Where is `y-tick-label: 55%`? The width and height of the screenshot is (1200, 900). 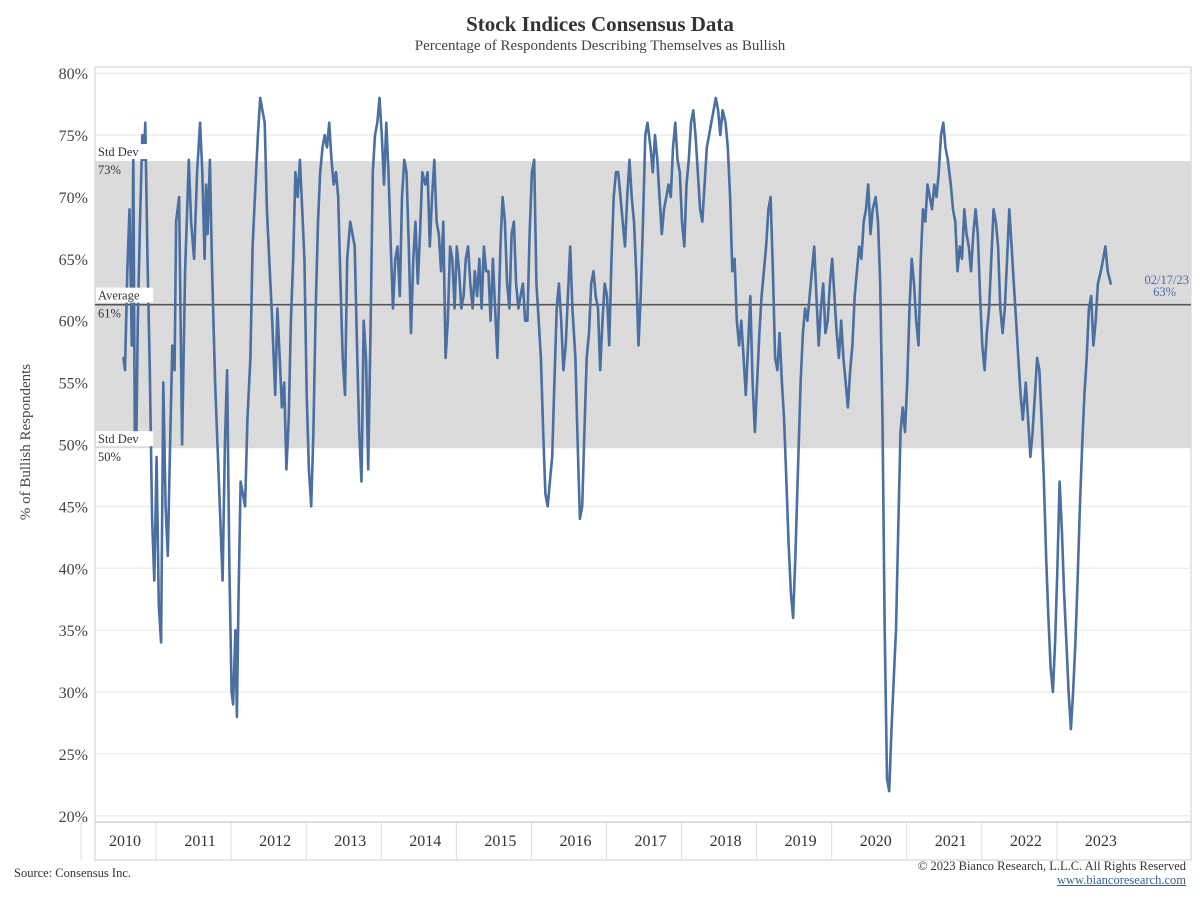 y-tick-label: 55% is located at coordinates (73, 384).